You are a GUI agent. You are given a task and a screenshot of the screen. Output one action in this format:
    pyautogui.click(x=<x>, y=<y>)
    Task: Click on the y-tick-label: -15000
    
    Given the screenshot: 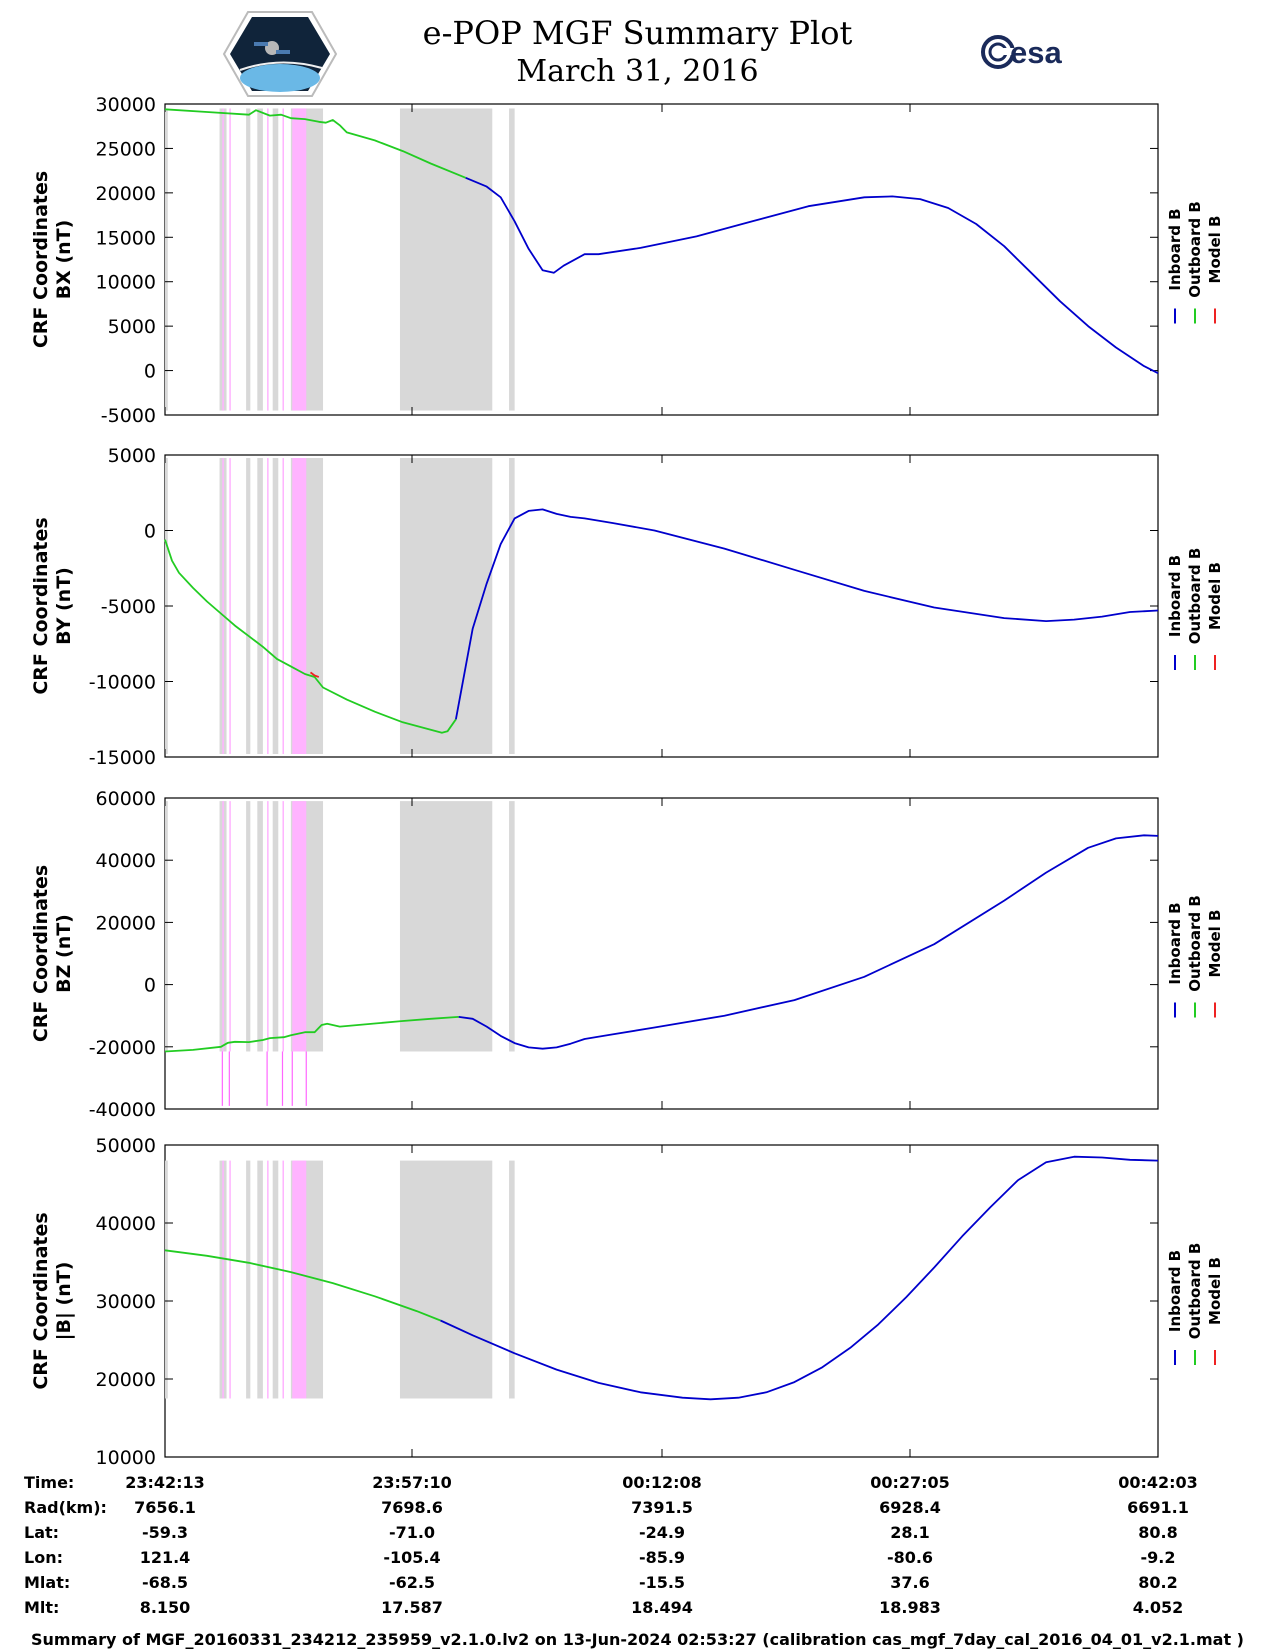 What is the action you would take?
    pyautogui.click(x=122, y=758)
    